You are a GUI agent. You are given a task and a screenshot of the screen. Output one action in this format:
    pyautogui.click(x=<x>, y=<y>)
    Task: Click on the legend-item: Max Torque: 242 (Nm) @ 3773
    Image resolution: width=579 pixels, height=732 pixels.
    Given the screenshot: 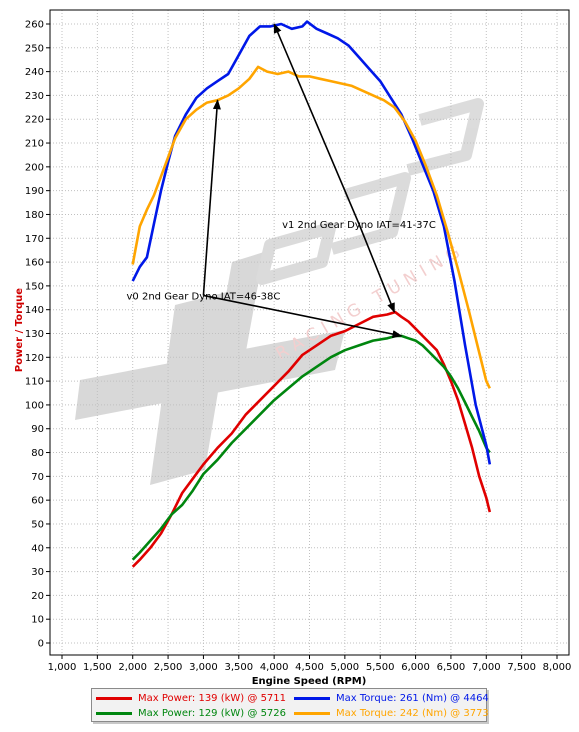 What is the action you would take?
    pyautogui.click(x=391, y=713)
    